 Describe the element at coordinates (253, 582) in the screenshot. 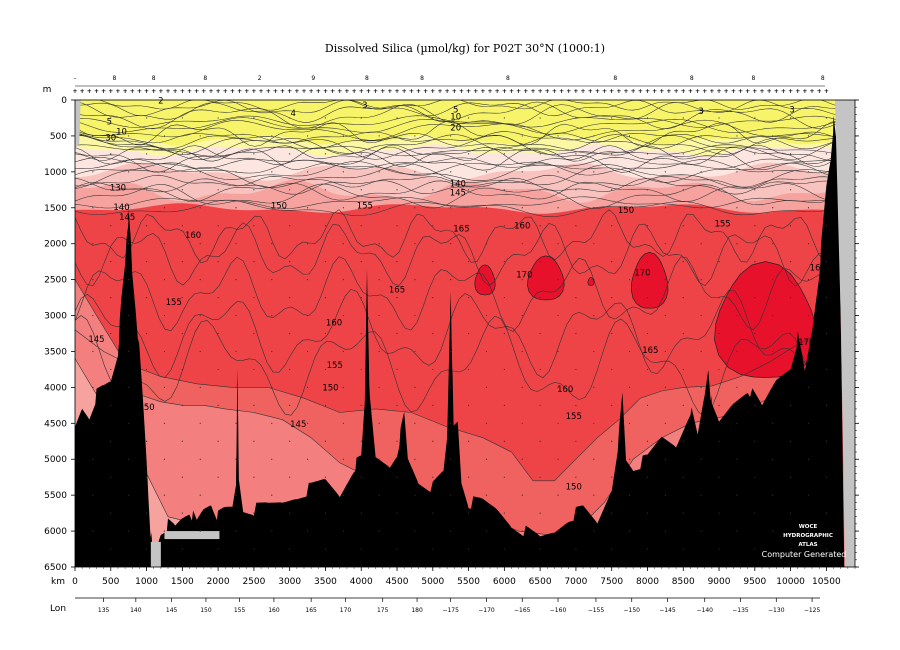

I see `x-tick-label: 2500` at that location.